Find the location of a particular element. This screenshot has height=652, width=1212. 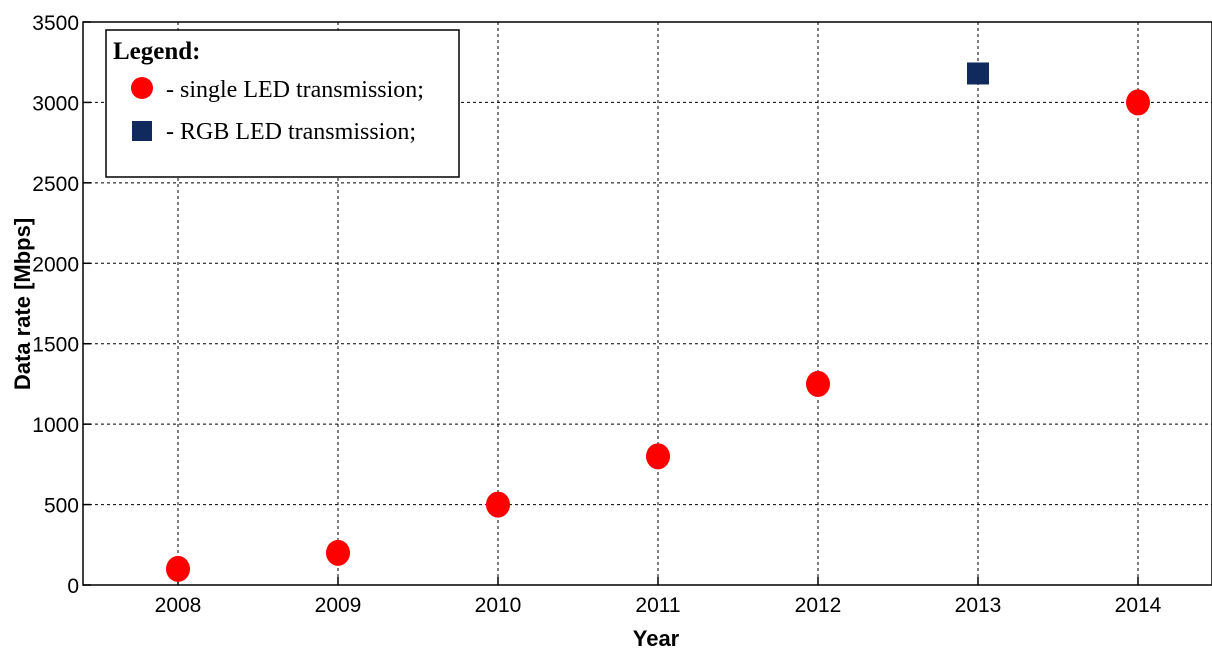

y-tick-label: 2000 is located at coordinates (55, 264).